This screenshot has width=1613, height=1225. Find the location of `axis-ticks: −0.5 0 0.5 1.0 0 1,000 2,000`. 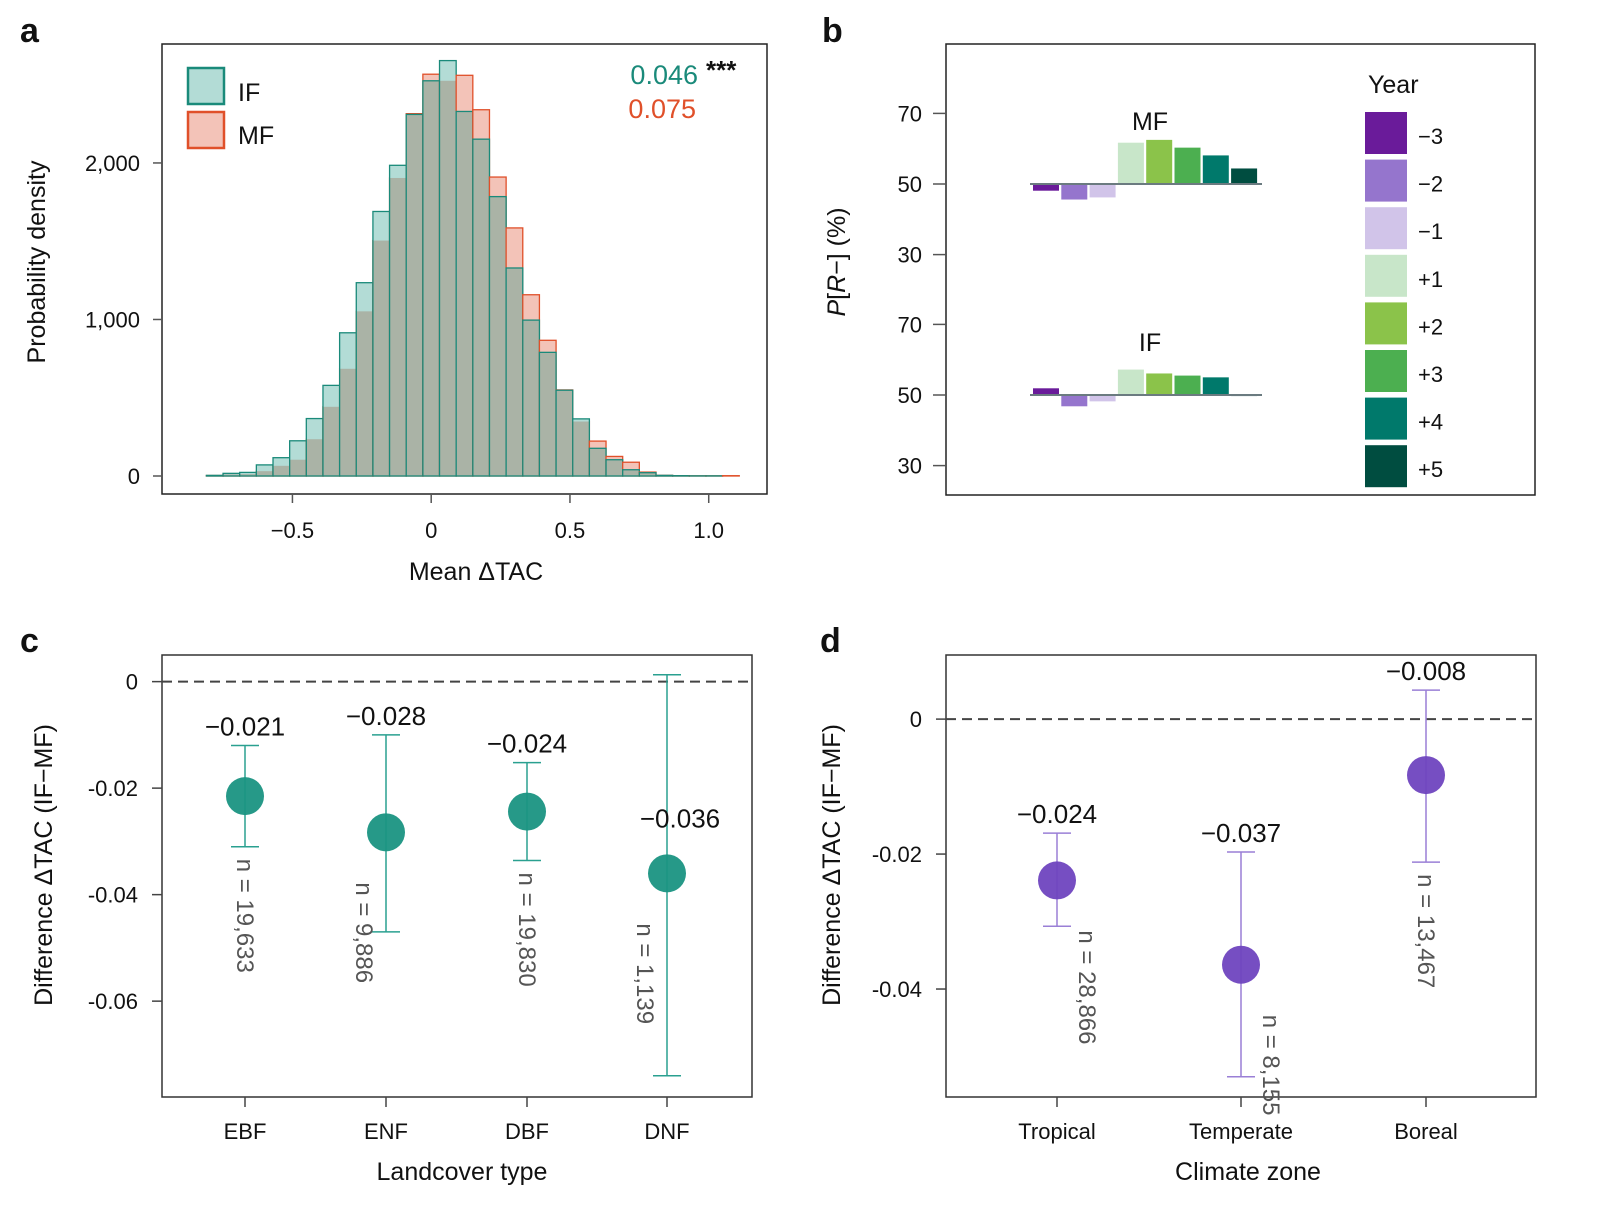

axis-ticks: −0.5 0 0.5 1.0 0 1,000 2,000 is located at coordinates (404, 347).